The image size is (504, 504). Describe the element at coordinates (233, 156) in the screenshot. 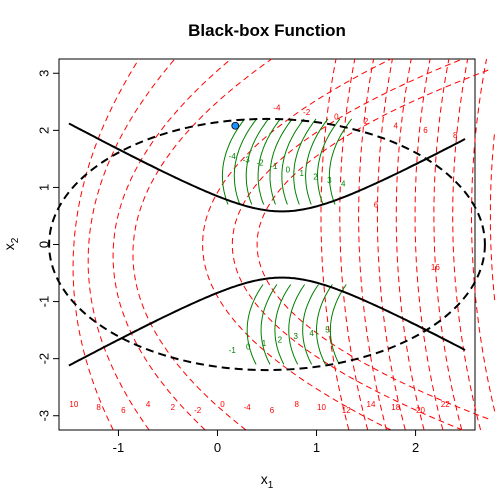

I see `green-contour-label: -4` at that location.